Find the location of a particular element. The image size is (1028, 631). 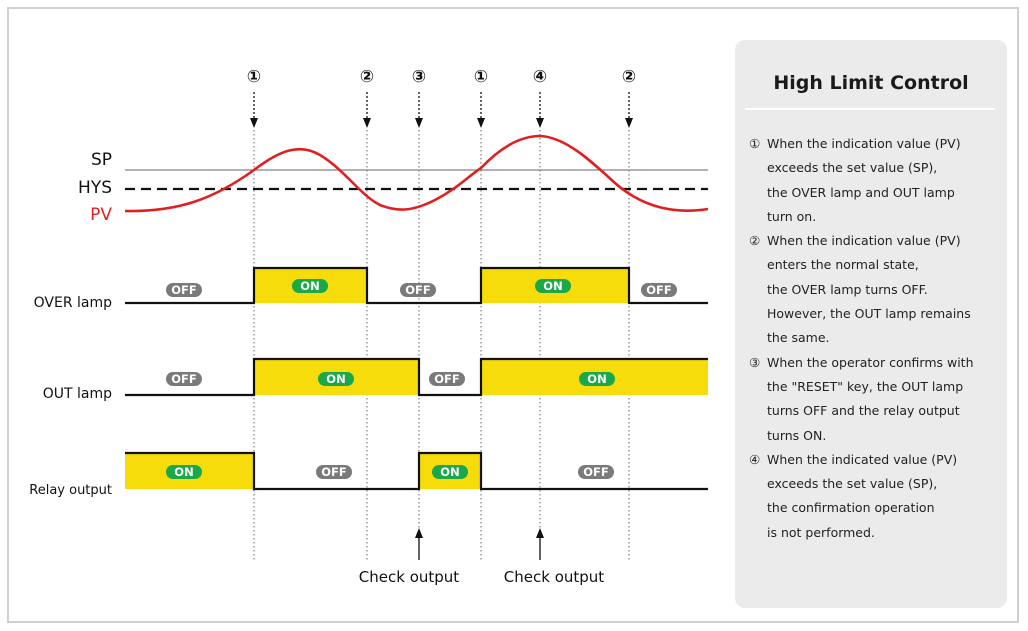

panel-title: High Limit Control is located at coordinates (871, 83).